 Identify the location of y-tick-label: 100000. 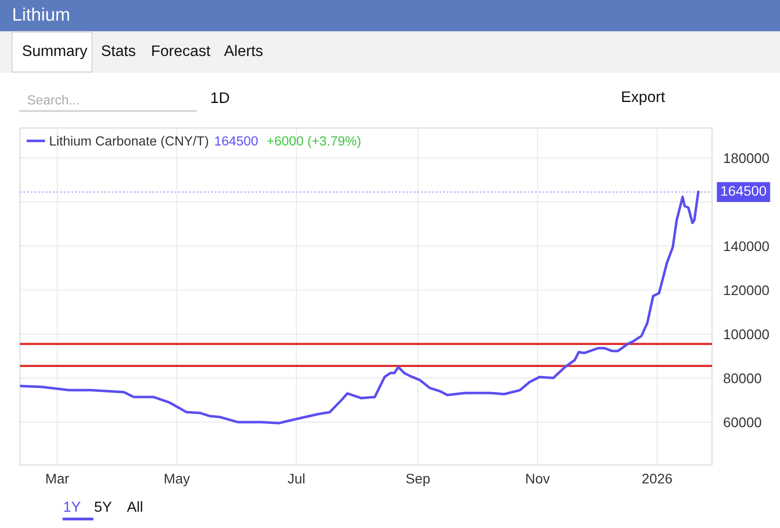
(746, 334).